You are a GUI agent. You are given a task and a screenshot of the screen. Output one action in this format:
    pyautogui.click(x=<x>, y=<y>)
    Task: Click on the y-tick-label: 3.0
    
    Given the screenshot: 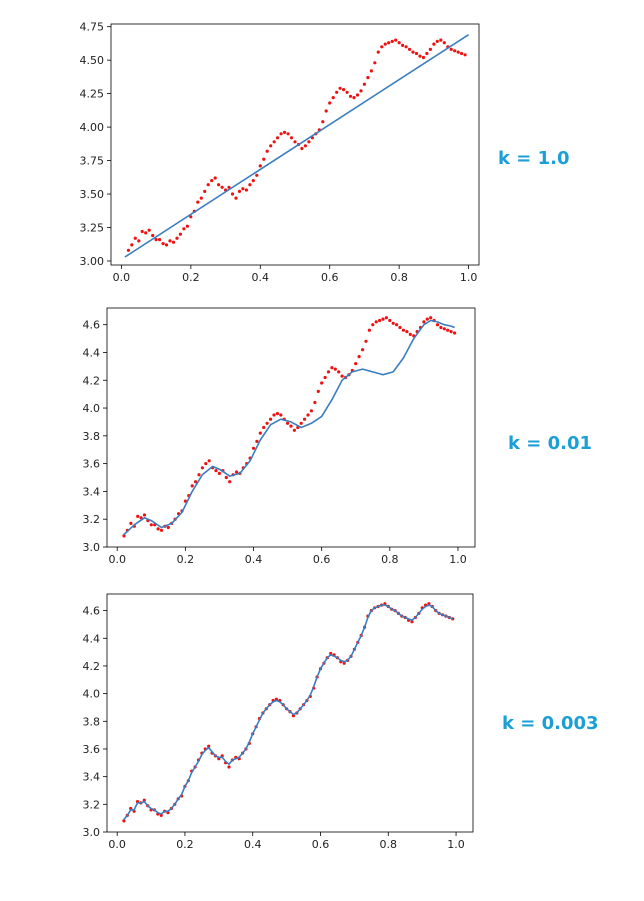 What is the action you would take?
    pyautogui.click(x=92, y=832)
    